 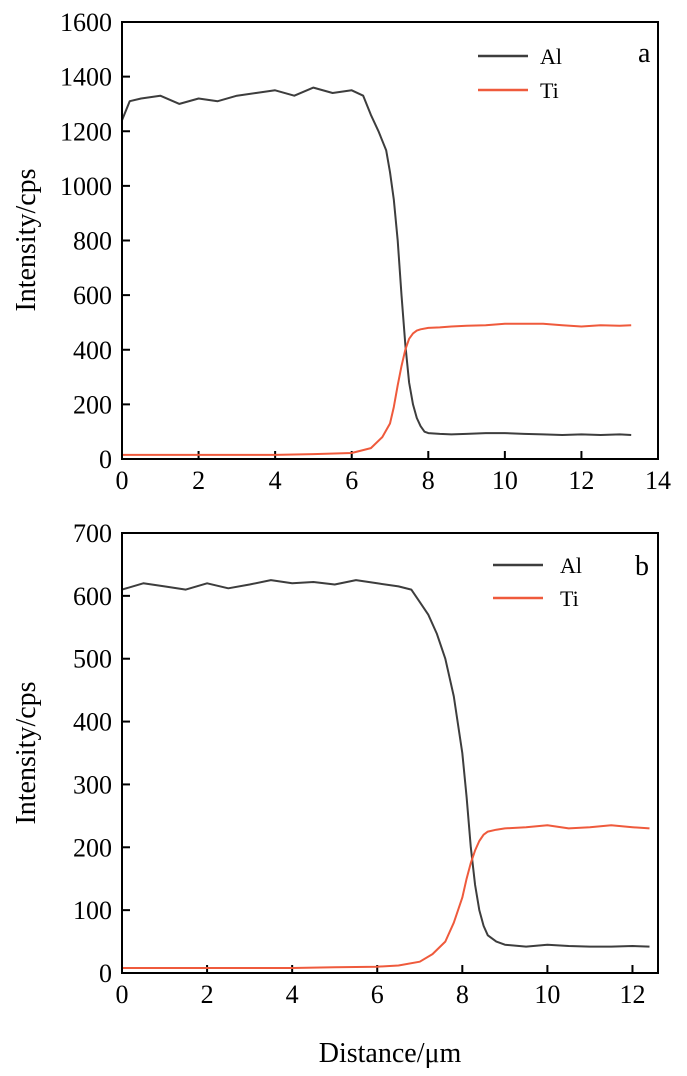 I want to click on panel-a-y-tick-label: 1200, so click(x=86, y=131).